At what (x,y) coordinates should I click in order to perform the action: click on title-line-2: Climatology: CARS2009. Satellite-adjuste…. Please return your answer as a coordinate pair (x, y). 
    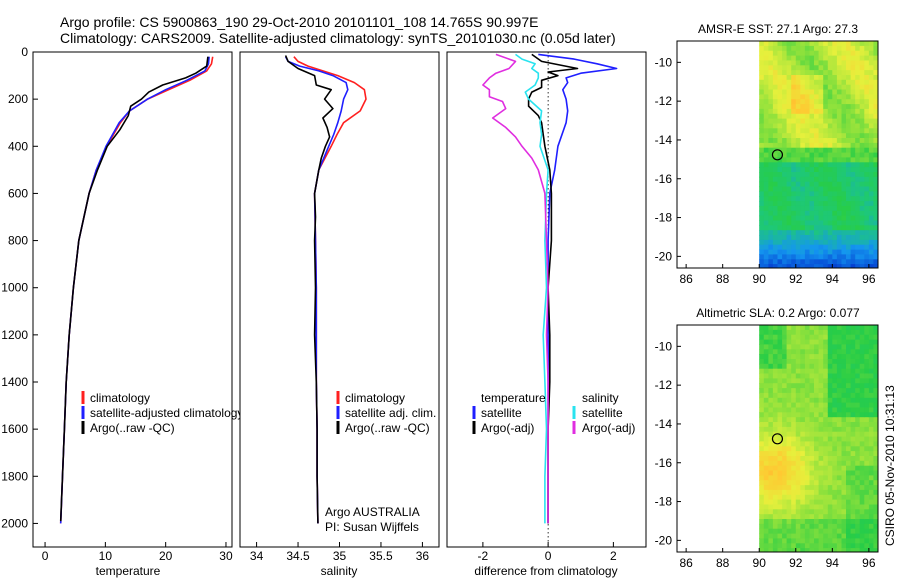
    Looking at the image, I should click on (338, 38).